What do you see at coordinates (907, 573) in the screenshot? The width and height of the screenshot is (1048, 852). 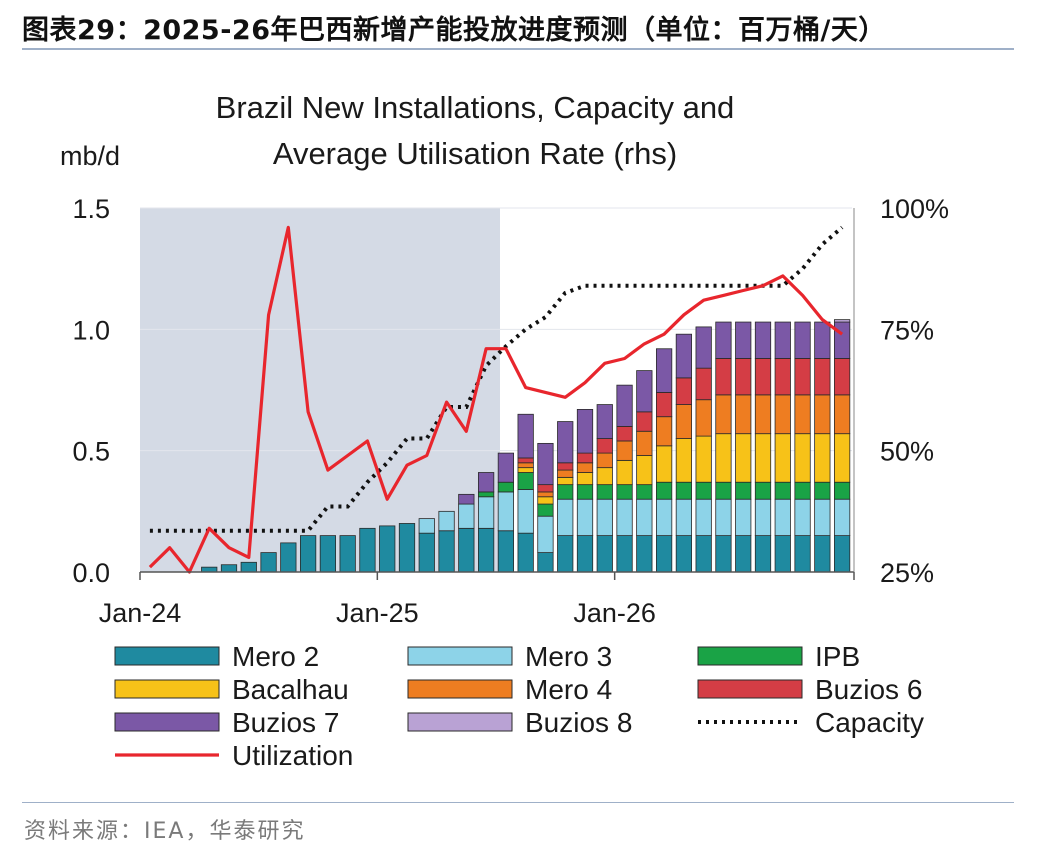 I see `y2-tick-label: 25%` at bounding box center [907, 573].